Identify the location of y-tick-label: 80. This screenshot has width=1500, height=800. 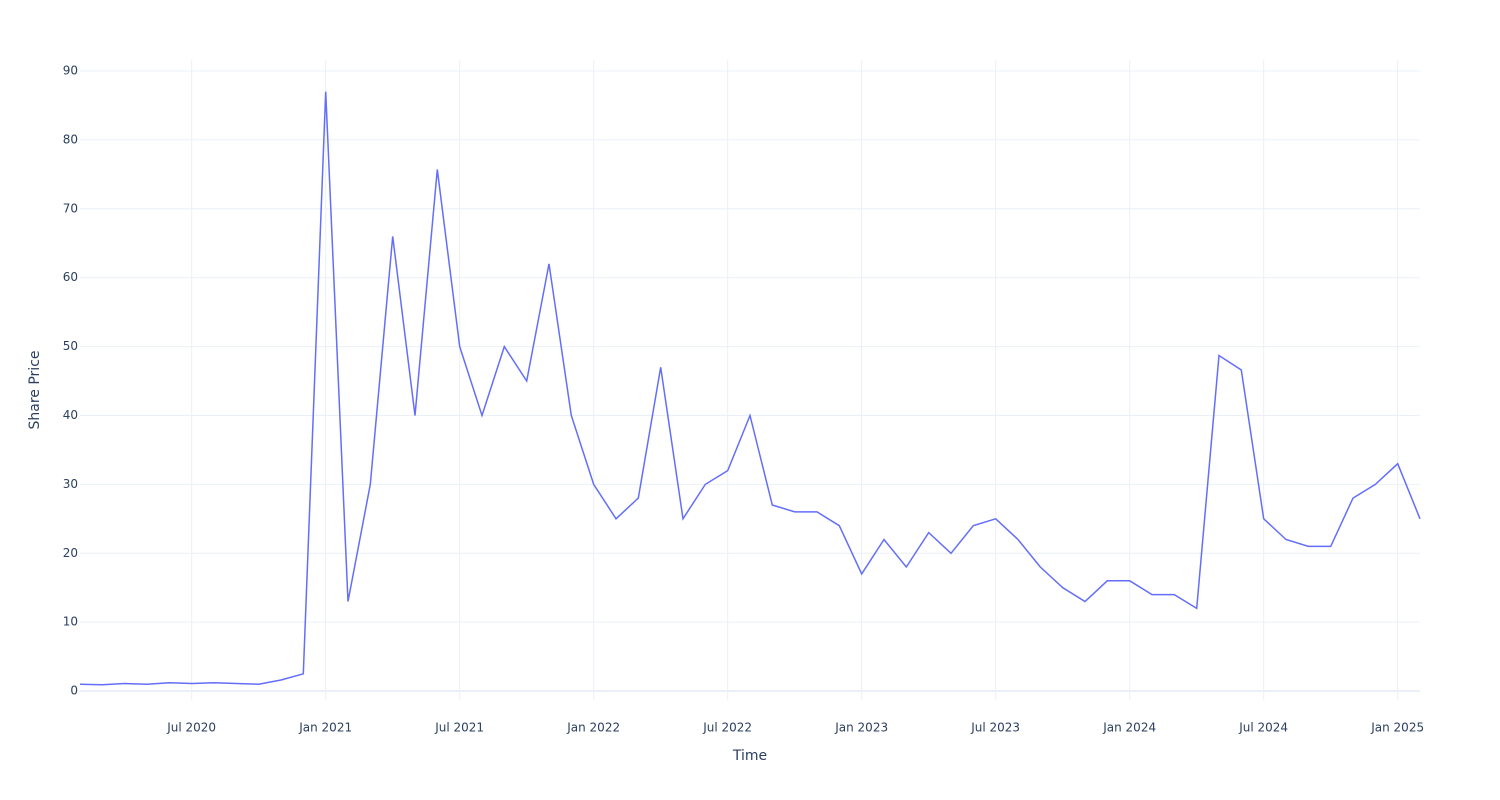
(70, 139).